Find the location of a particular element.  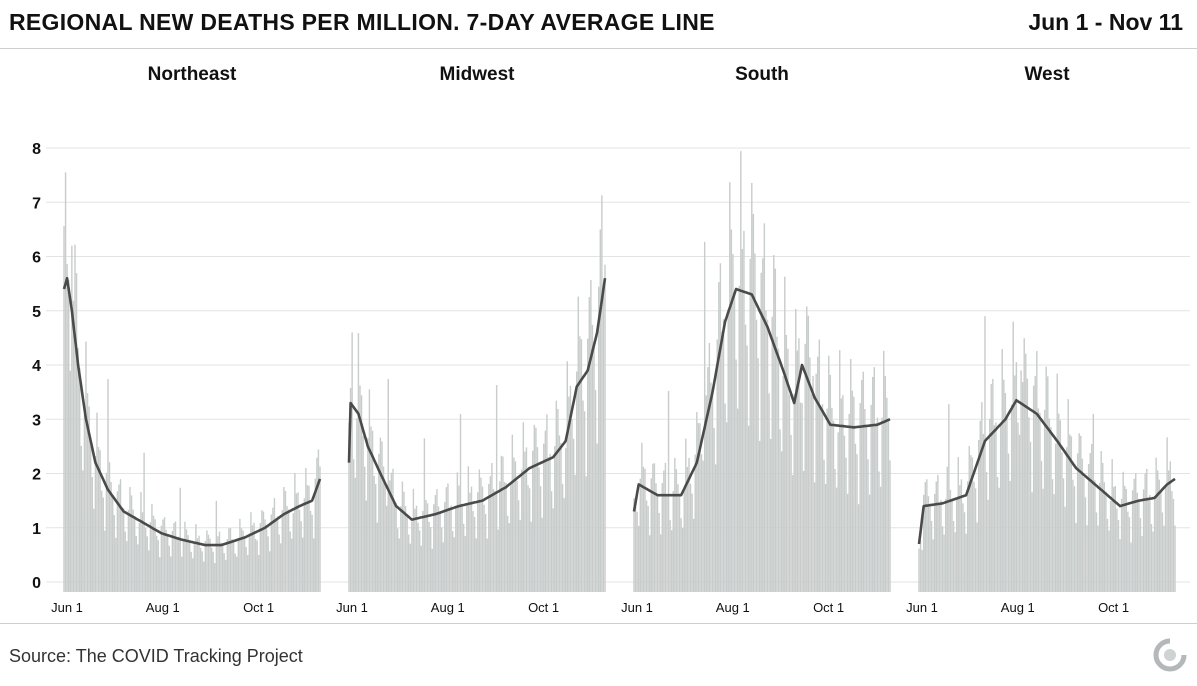

seven-day-average-line is located at coordinates (761, 399).